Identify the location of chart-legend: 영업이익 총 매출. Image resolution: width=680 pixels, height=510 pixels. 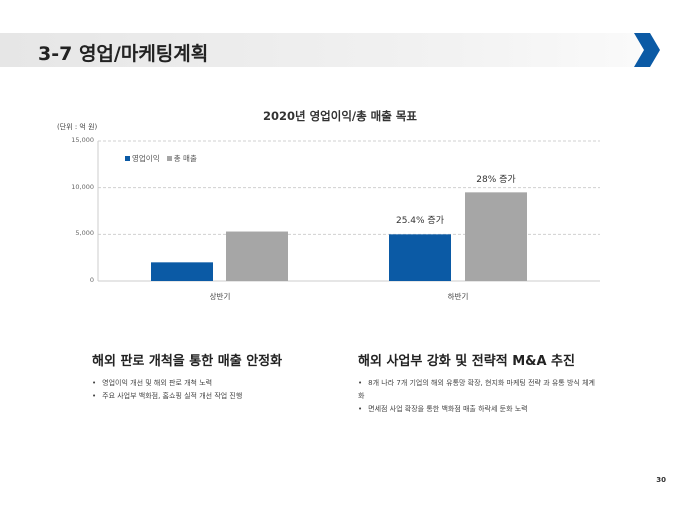
(161, 158).